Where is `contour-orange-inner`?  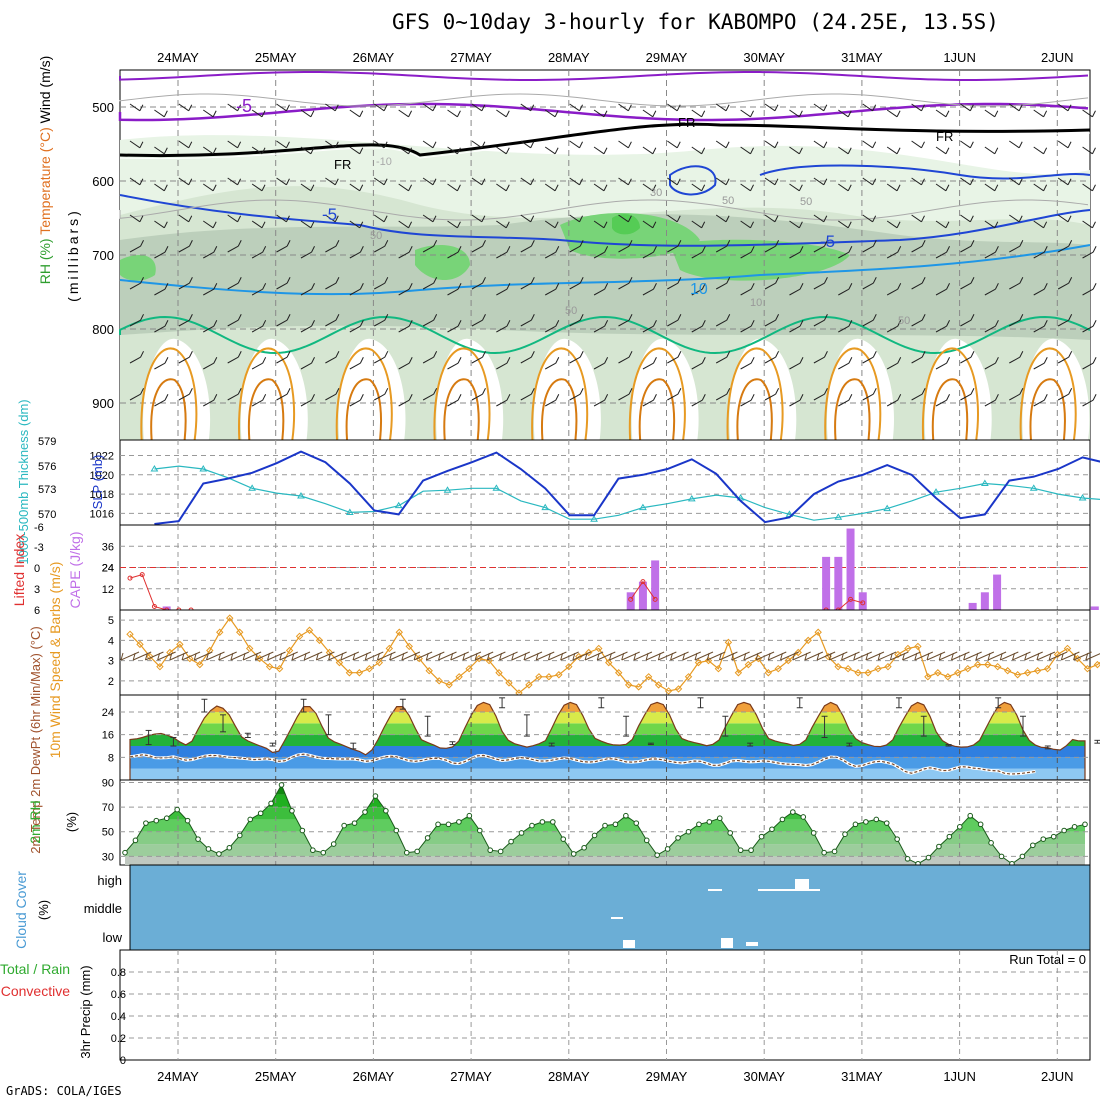
contour-orange-inner is located at coordinates (657, 409).